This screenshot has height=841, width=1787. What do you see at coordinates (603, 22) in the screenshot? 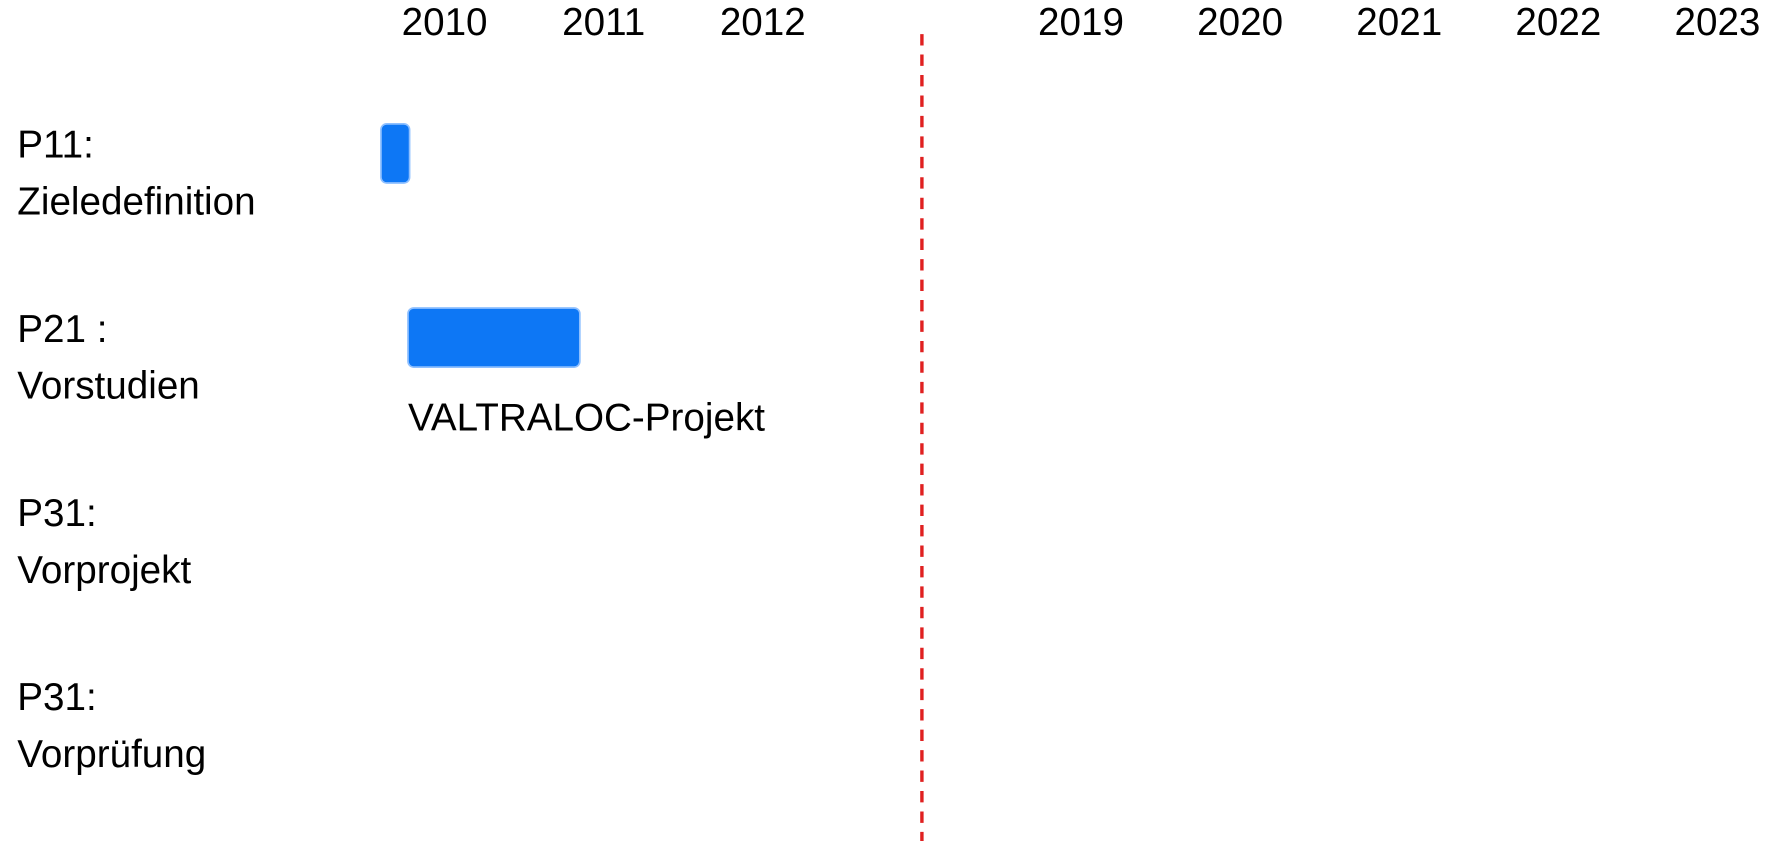
I see `x-tick-label: 2011` at bounding box center [603, 22].